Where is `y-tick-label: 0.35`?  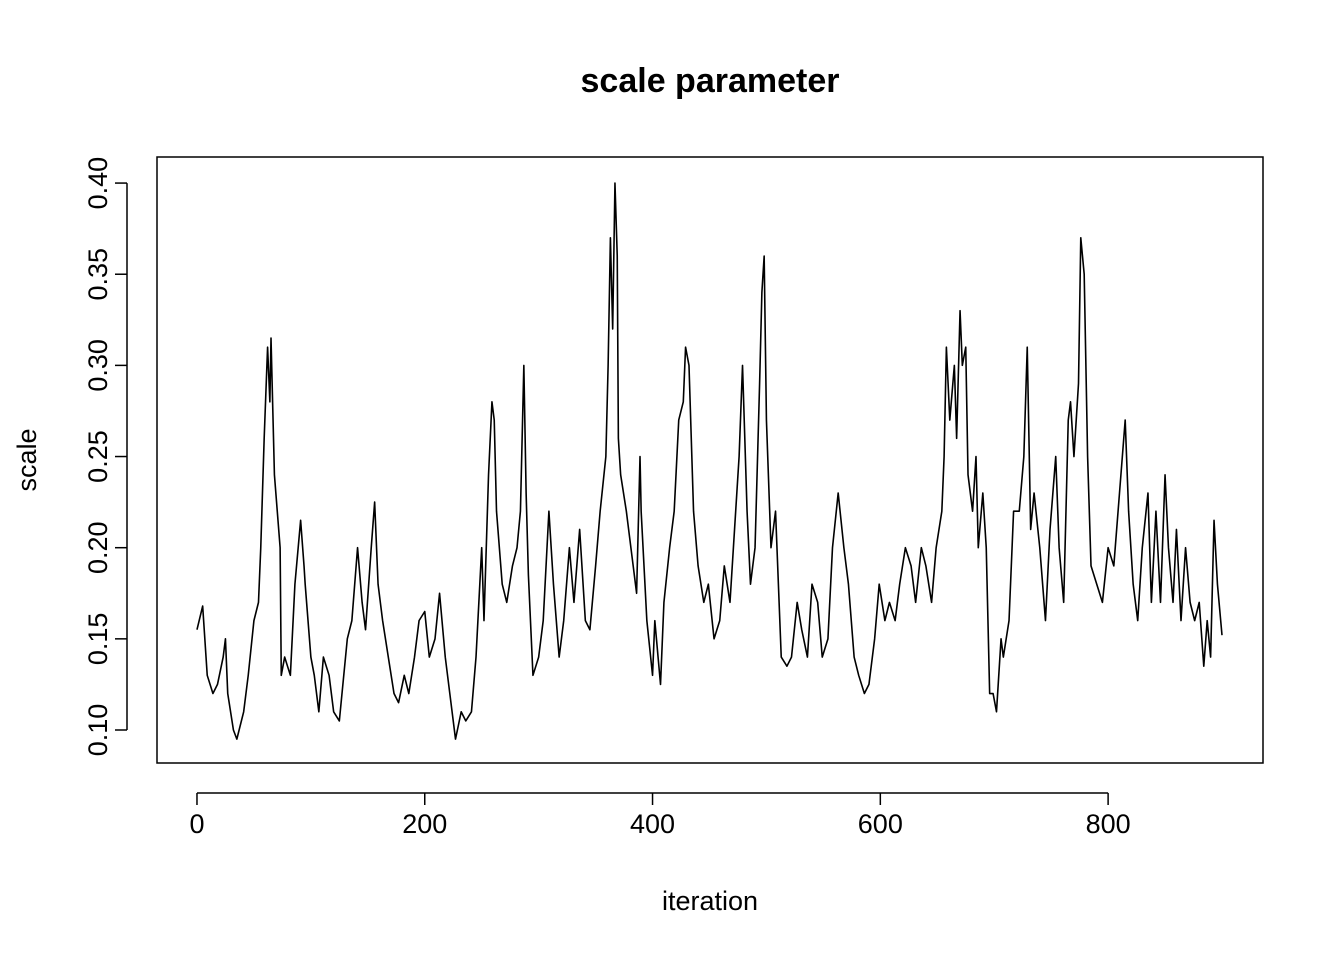 y-tick-label: 0.35 is located at coordinates (98, 274).